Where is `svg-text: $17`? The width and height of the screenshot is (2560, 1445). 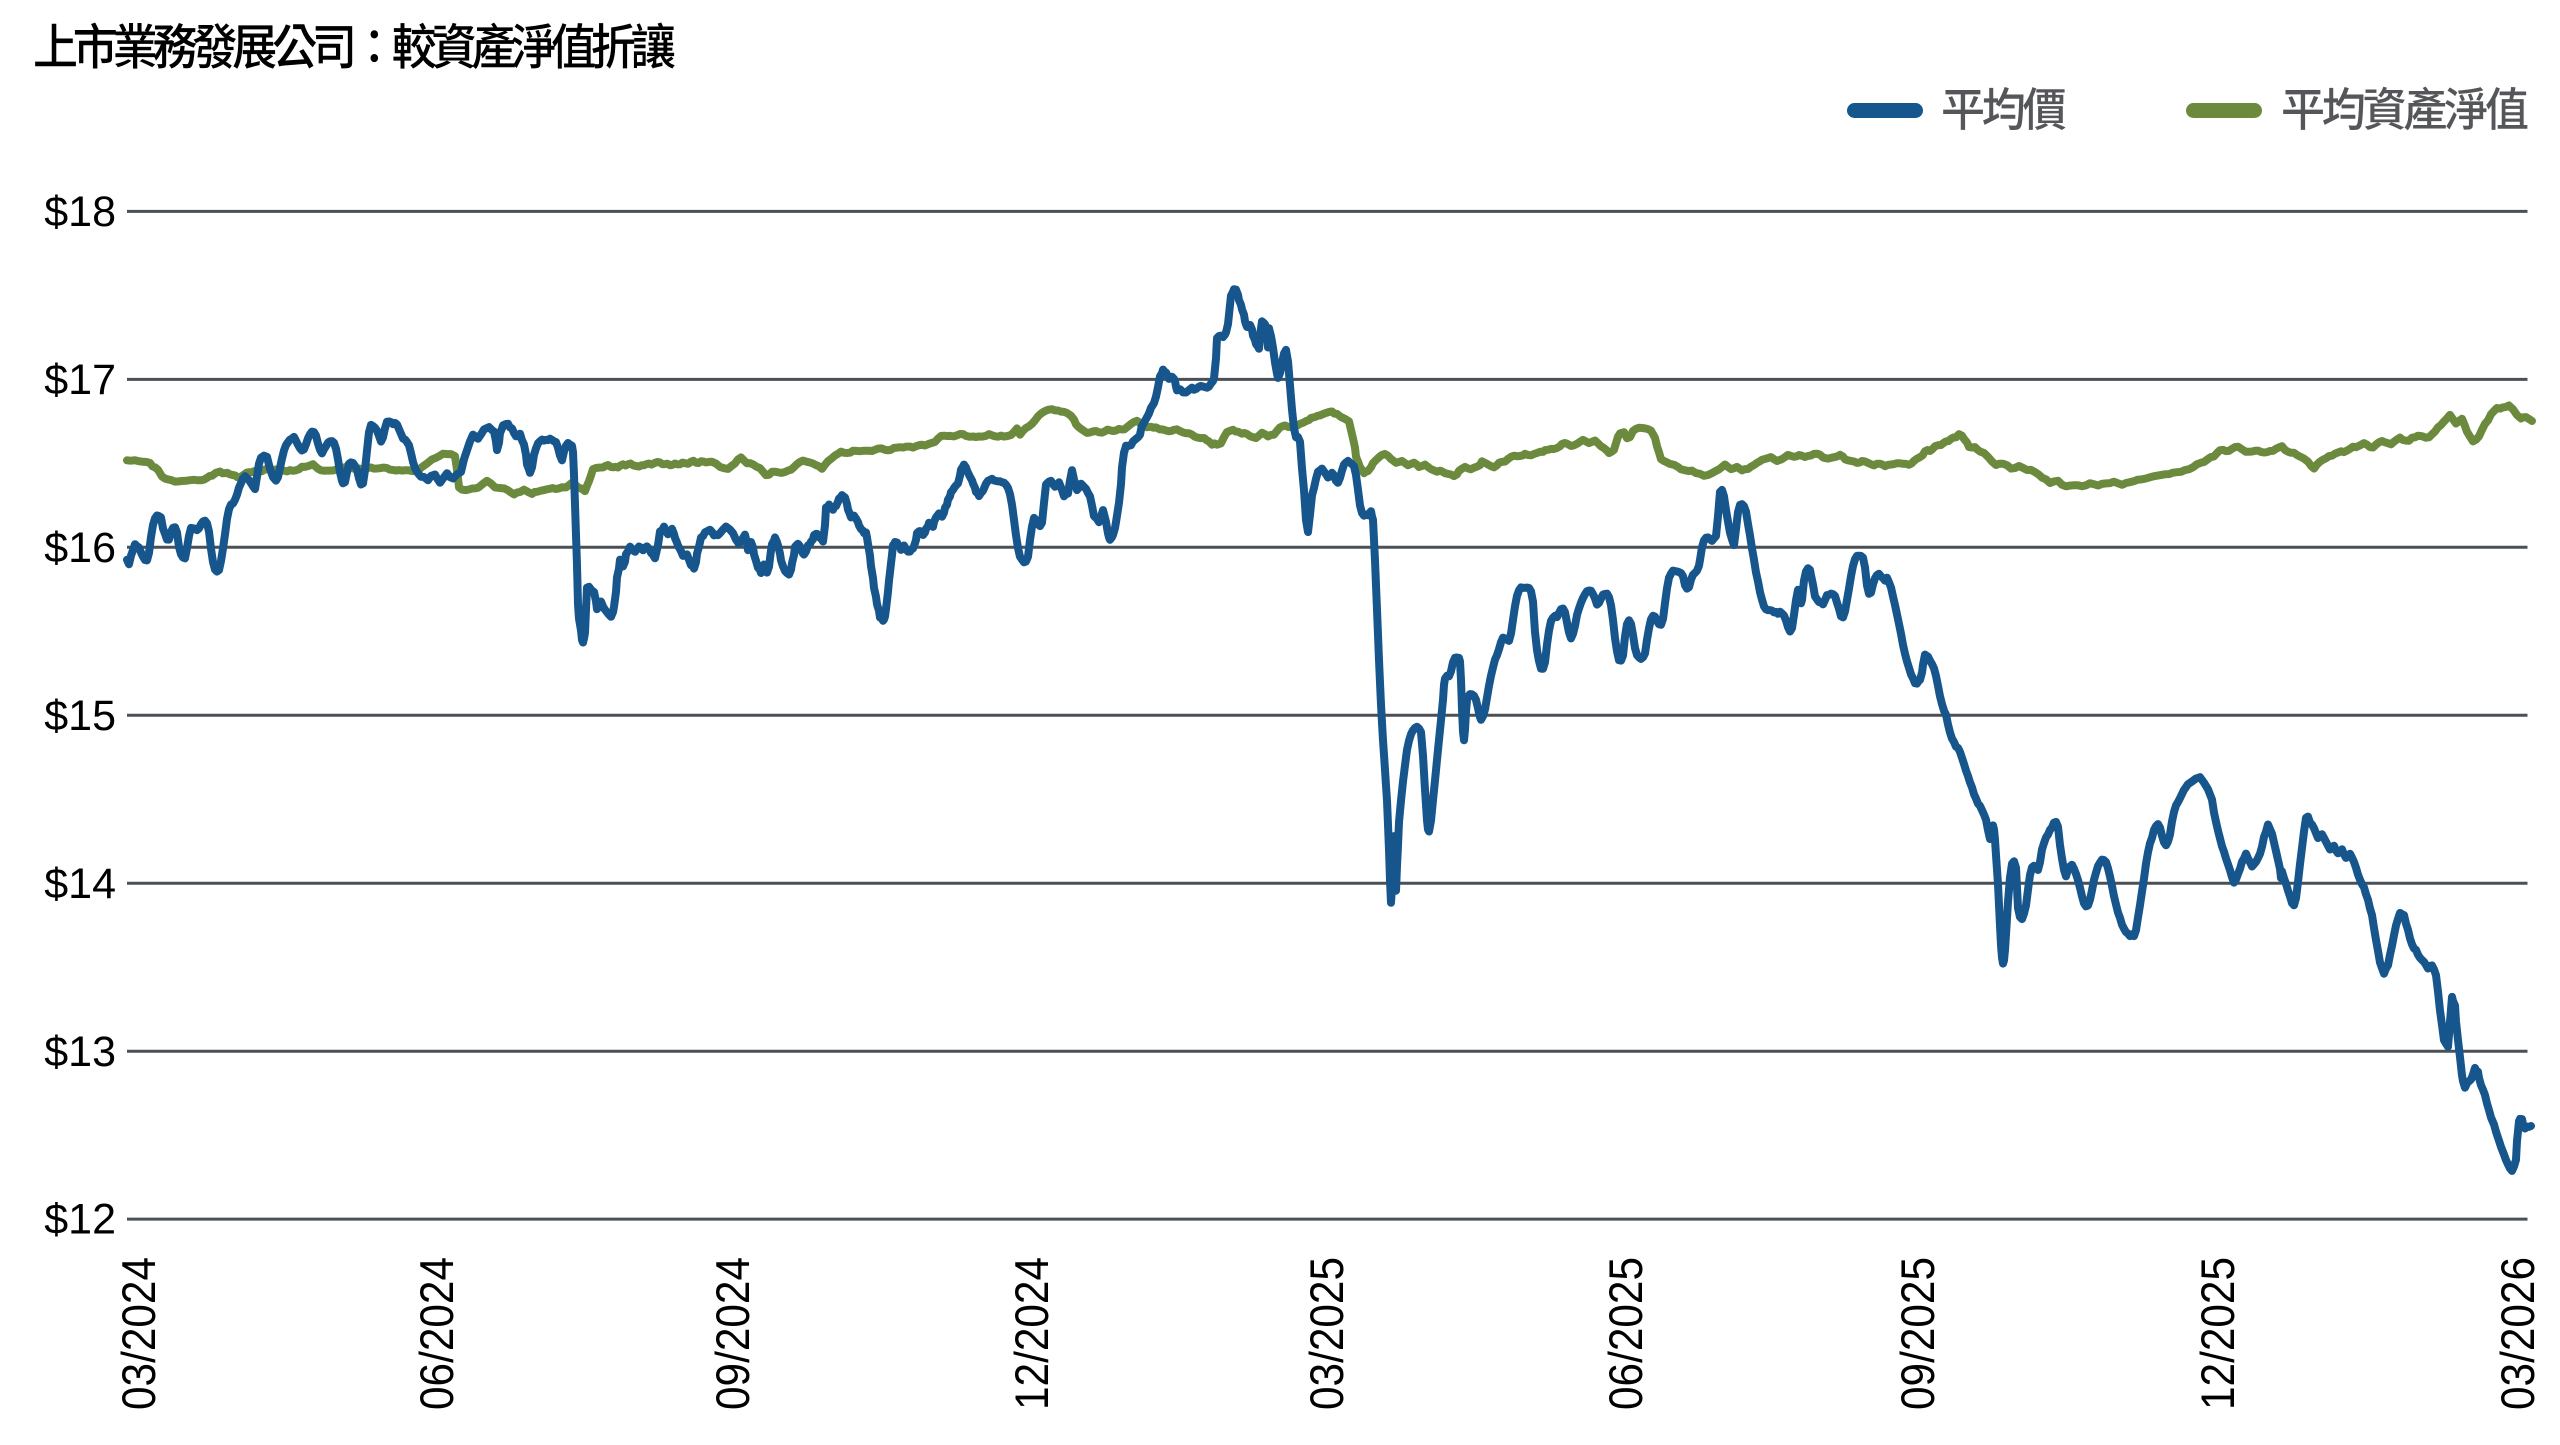
svg-text: $17 is located at coordinates (80, 380).